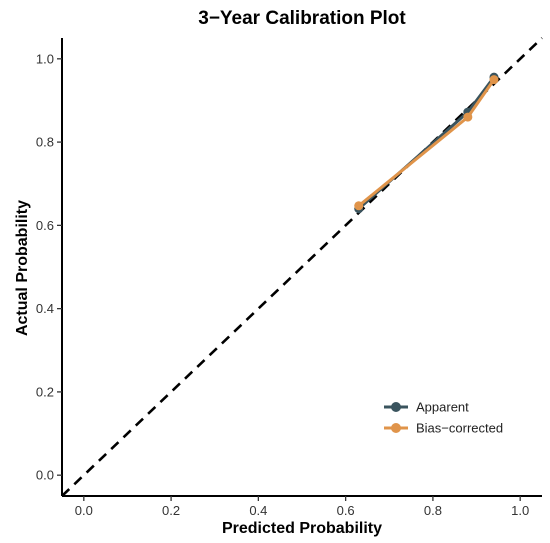  I want to click on x-tick-label: 0.0, so click(84, 510).